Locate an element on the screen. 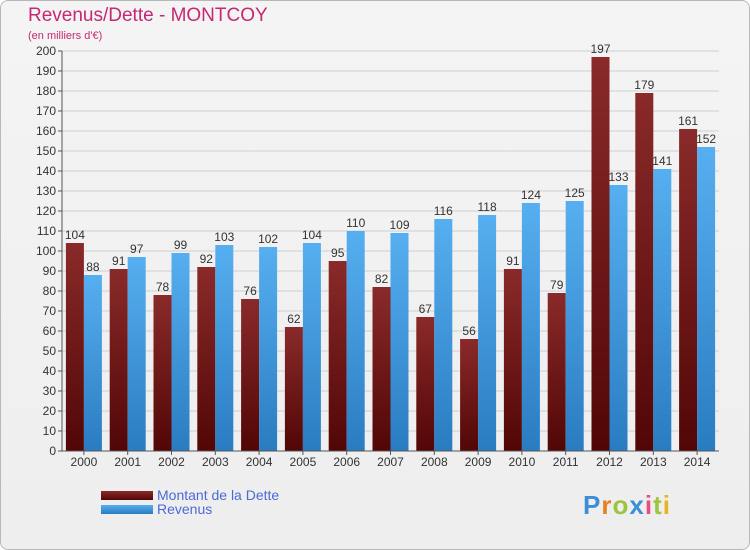  y-tick-label: 30 is located at coordinates (50, 391).